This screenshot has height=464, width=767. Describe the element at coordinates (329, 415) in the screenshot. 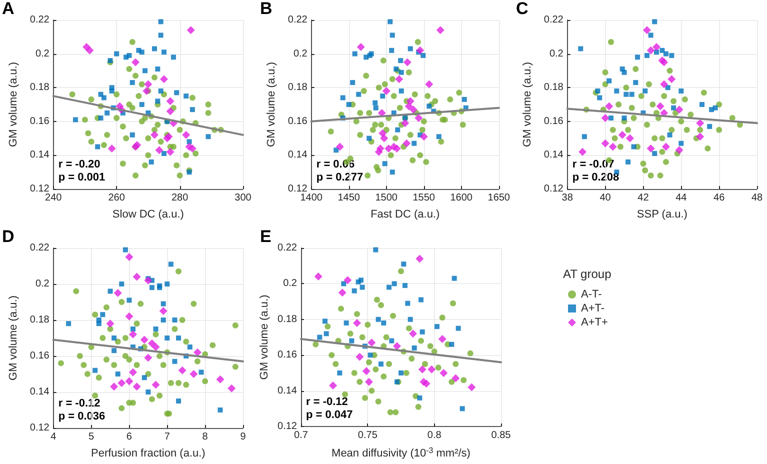

I see `annotation: p = 0.047` at that location.